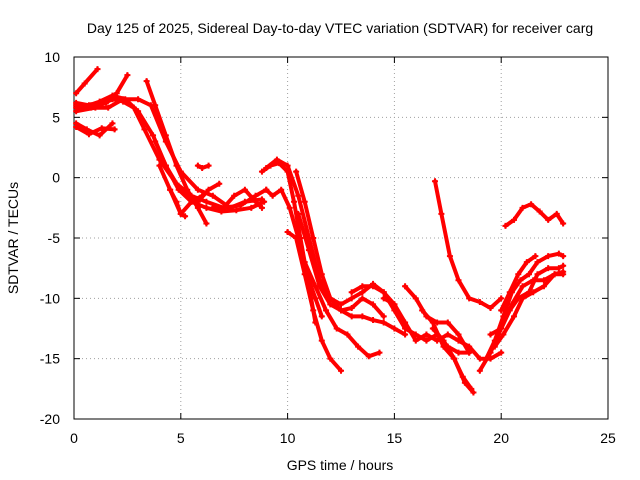 Image resolution: width=640 pixels, height=480 pixels. I want to click on series-line-s30, so click(529, 310).